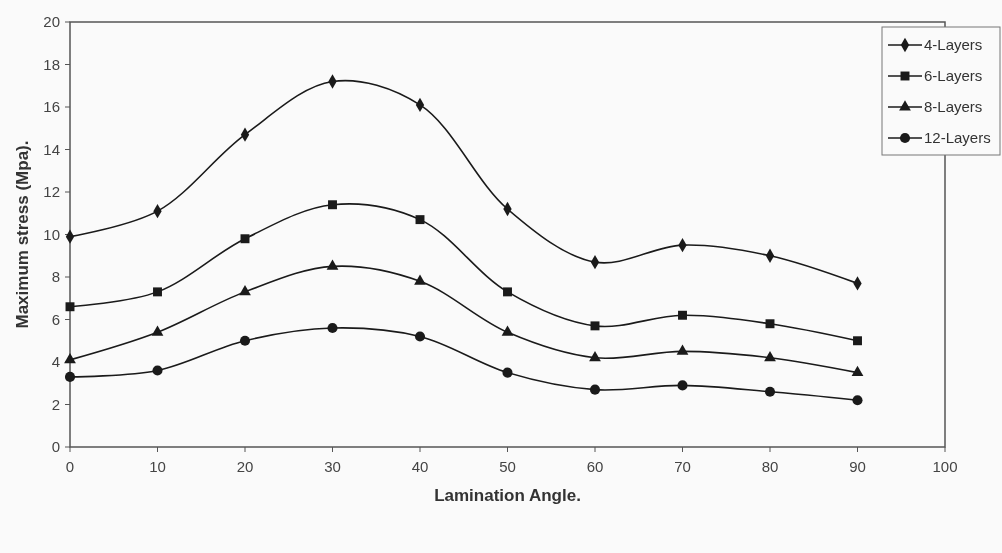 The image size is (1002, 553). What do you see at coordinates (55, 404) in the screenshot?
I see `y-tick-label: 2` at bounding box center [55, 404].